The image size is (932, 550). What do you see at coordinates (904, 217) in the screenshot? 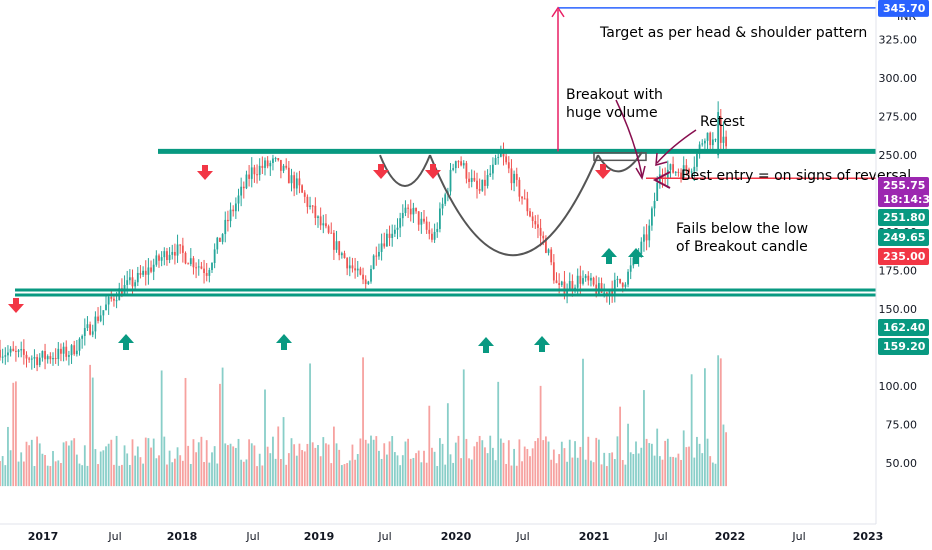
I see `price-badge-label: 251.80` at bounding box center [904, 217].